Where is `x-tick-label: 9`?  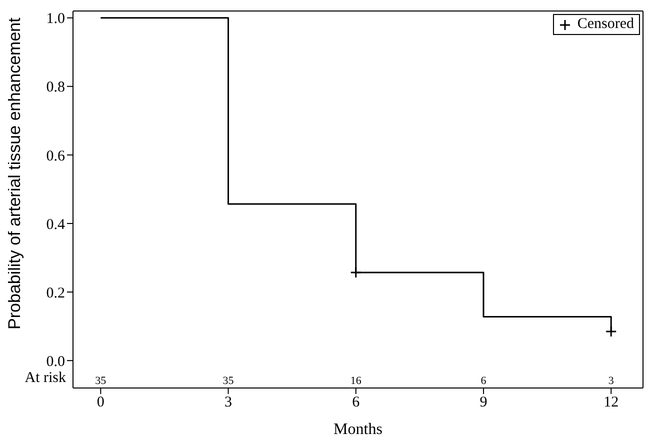
x-tick-label: 9 is located at coordinates (484, 402).